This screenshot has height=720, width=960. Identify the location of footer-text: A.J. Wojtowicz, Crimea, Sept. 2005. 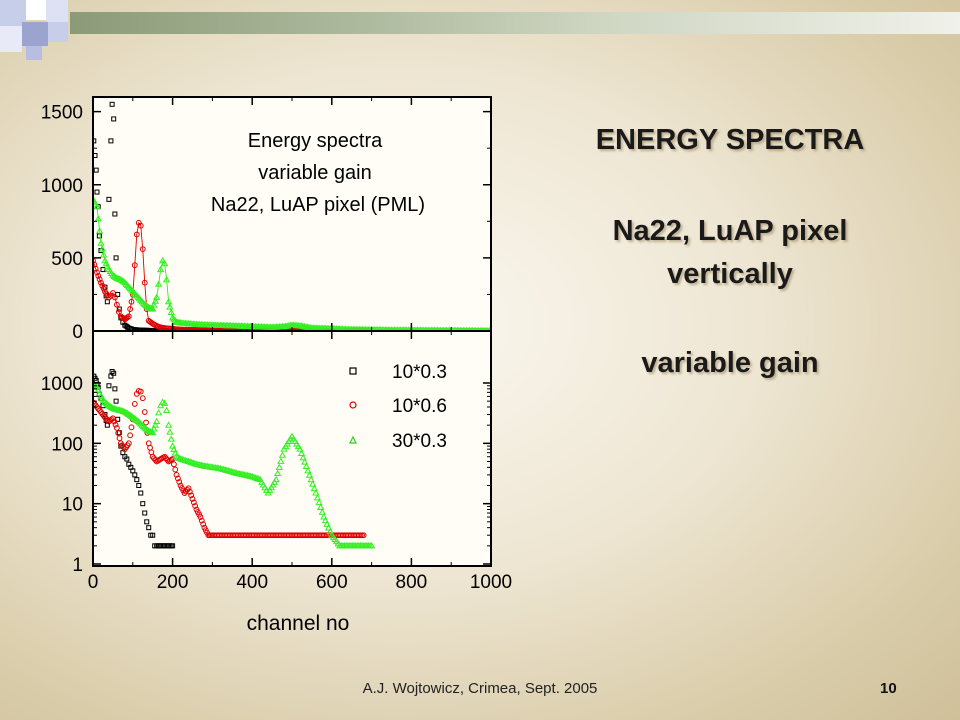
(480, 688).